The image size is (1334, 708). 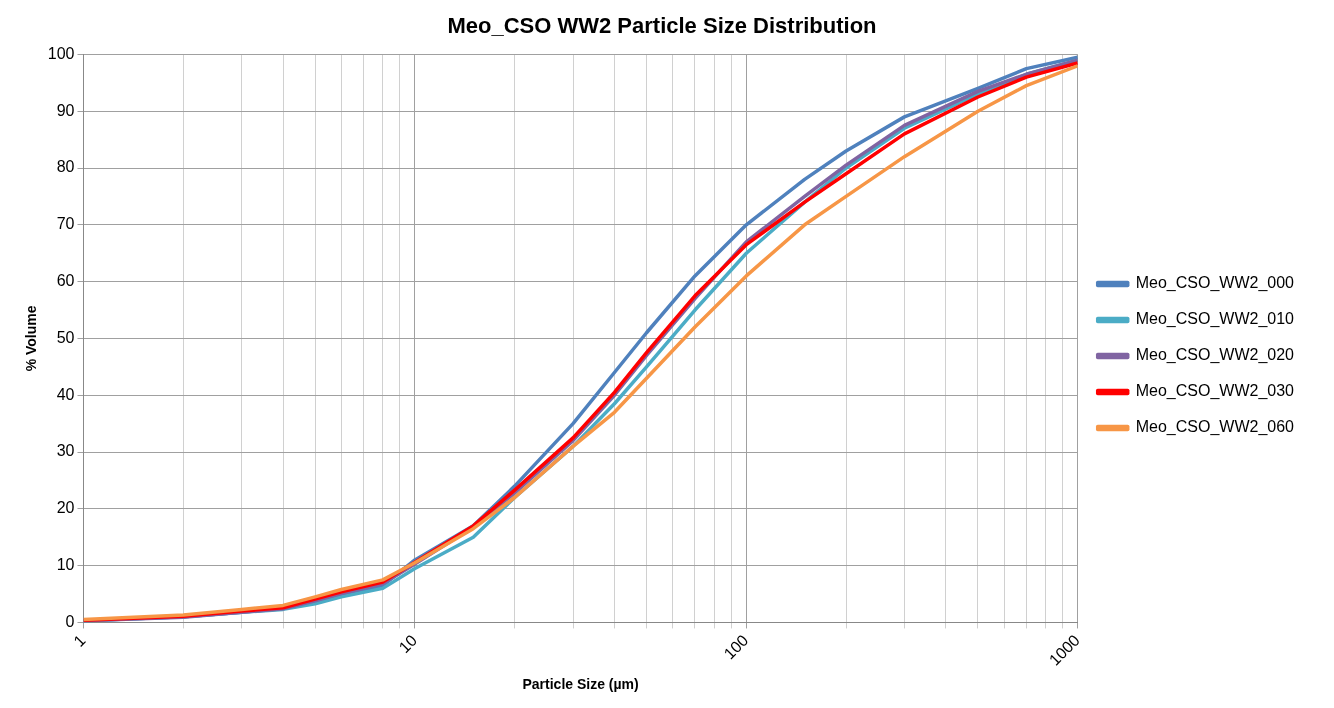 What do you see at coordinates (79, 640) in the screenshot?
I see `x-tick-label: 1` at bounding box center [79, 640].